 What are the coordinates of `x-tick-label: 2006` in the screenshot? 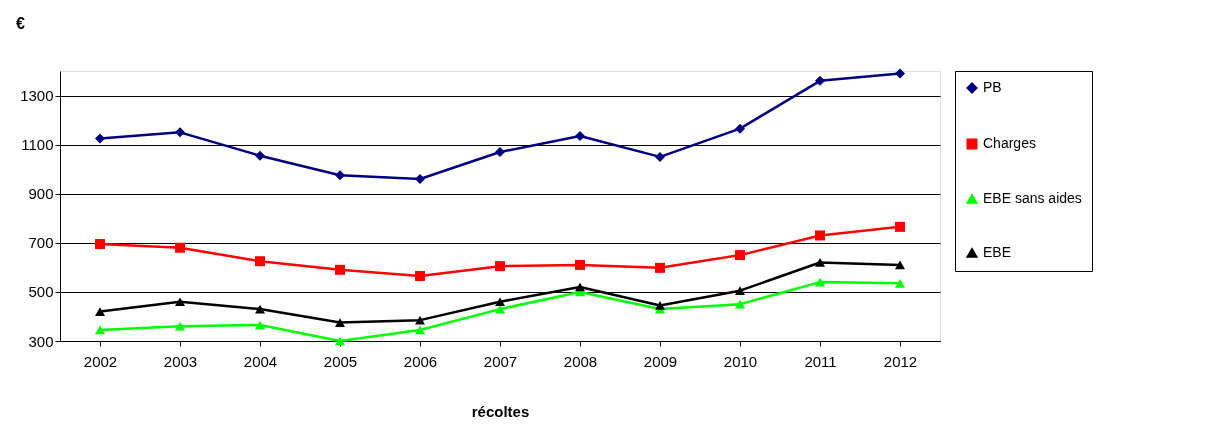 It's located at (420, 361).